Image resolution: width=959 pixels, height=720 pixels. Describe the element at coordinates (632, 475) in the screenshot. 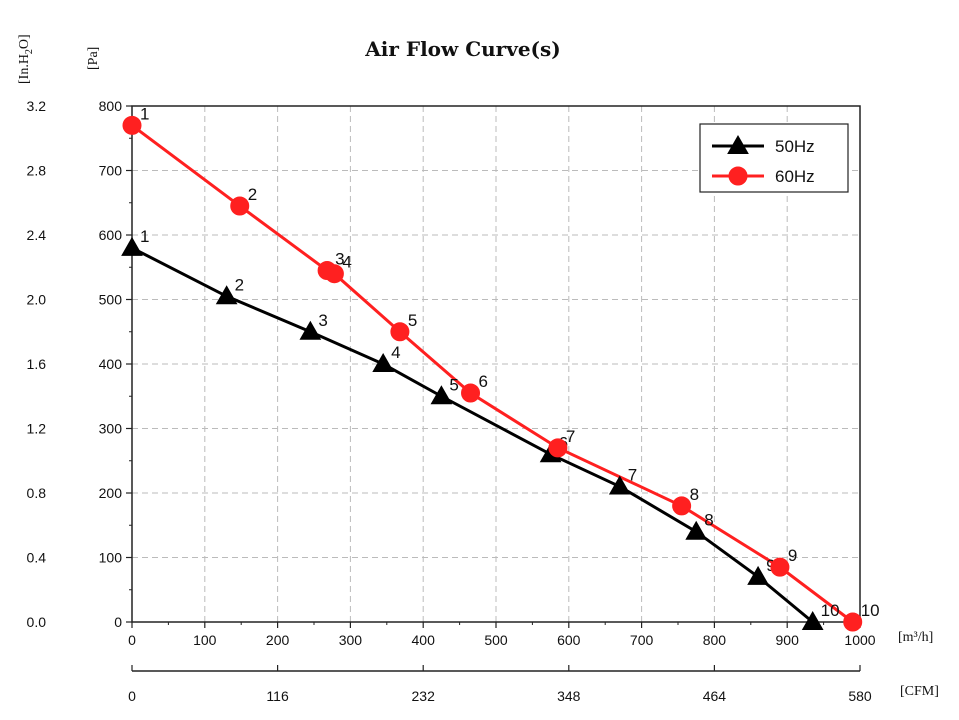

I see `point-label-50hz: 7` at that location.